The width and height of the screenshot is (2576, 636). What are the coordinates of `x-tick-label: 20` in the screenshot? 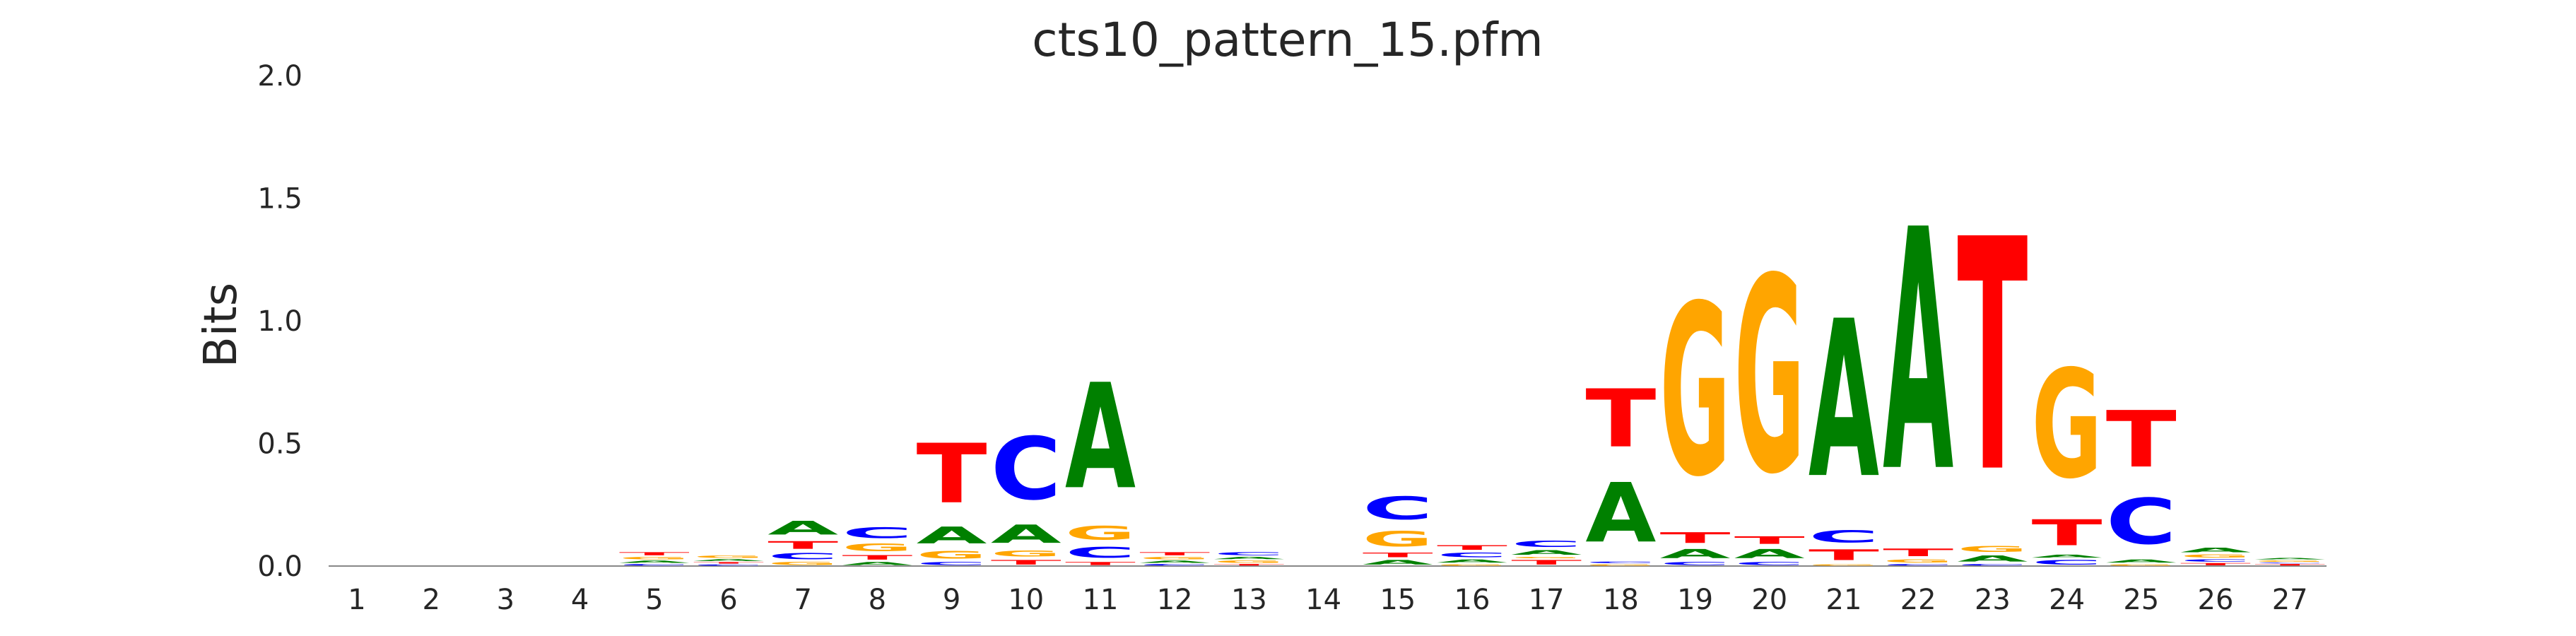 It's located at (1769, 600).